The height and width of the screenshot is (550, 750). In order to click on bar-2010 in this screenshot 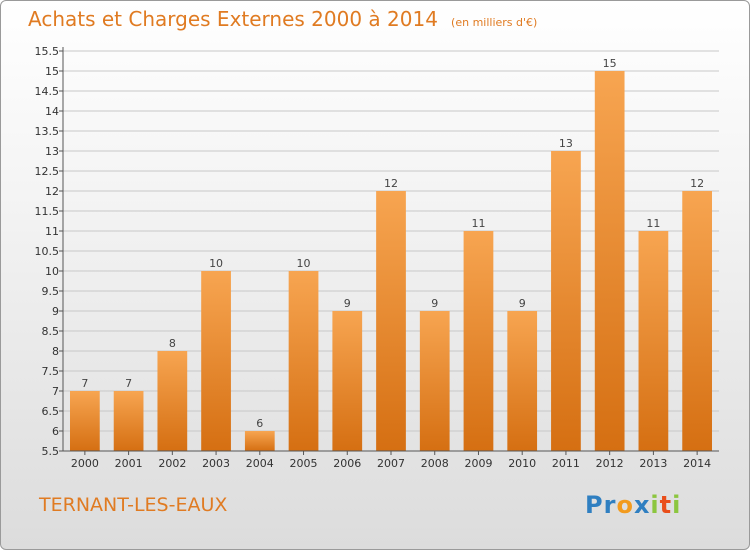, I will do `click(522, 381)`.